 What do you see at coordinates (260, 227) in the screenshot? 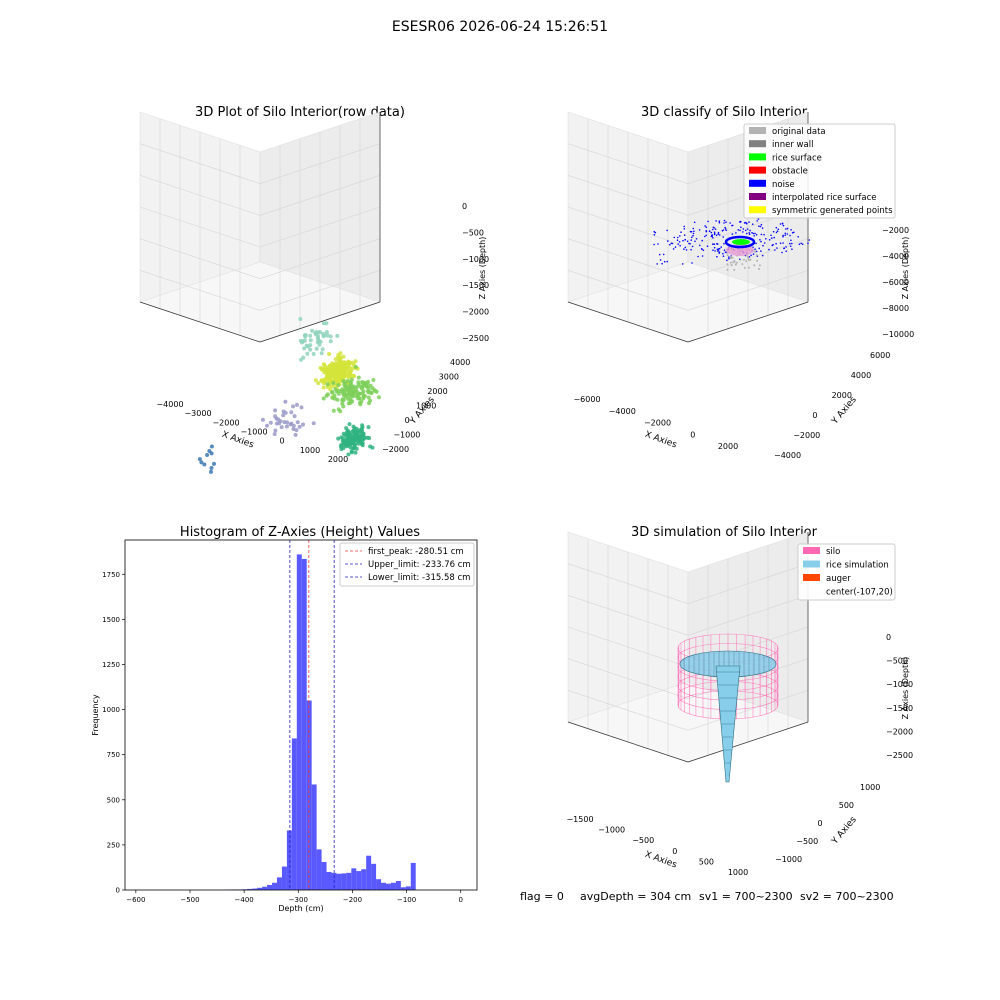
I see `panel1-axes-box` at bounding box center [260, 227].